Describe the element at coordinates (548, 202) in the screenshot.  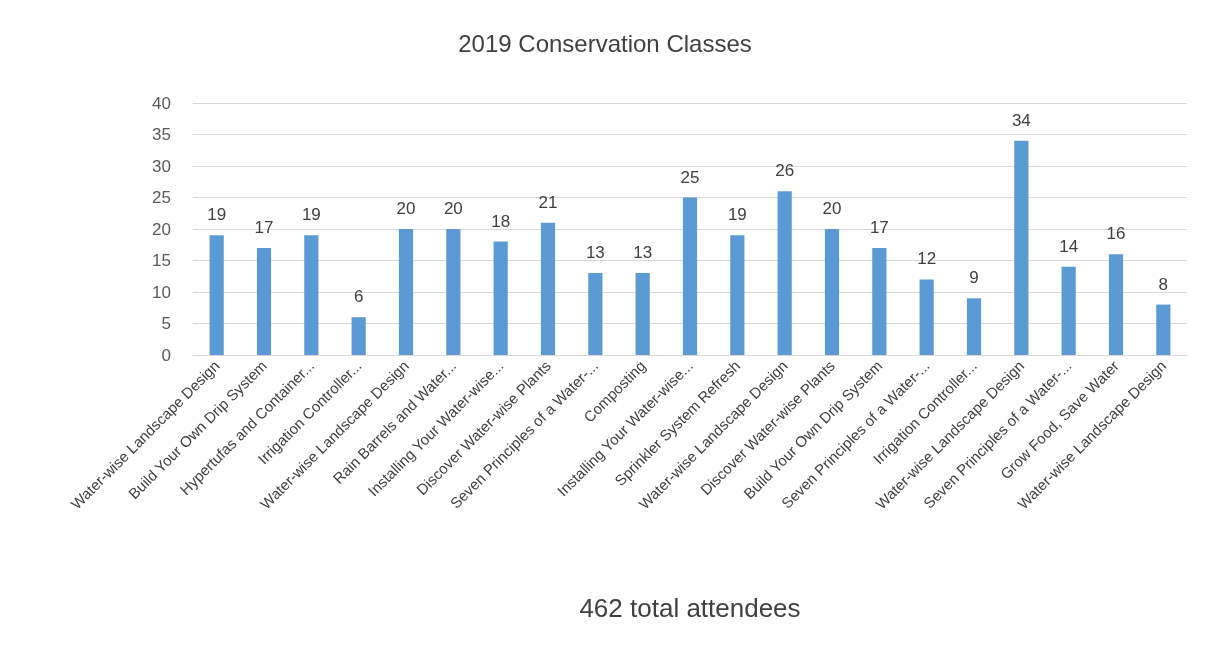
I see `data-label: 21` at that location.